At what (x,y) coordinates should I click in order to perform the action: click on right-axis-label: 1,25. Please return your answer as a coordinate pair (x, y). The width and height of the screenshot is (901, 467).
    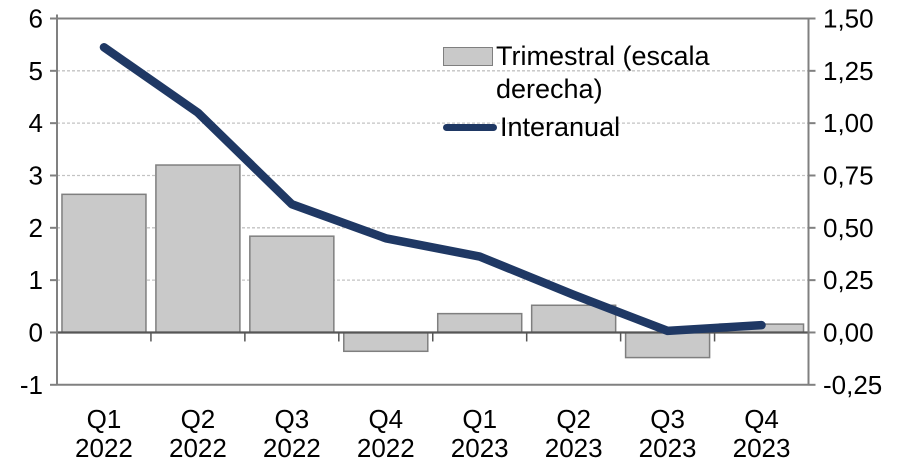
    Looking at the image, I should click on (848, 71).